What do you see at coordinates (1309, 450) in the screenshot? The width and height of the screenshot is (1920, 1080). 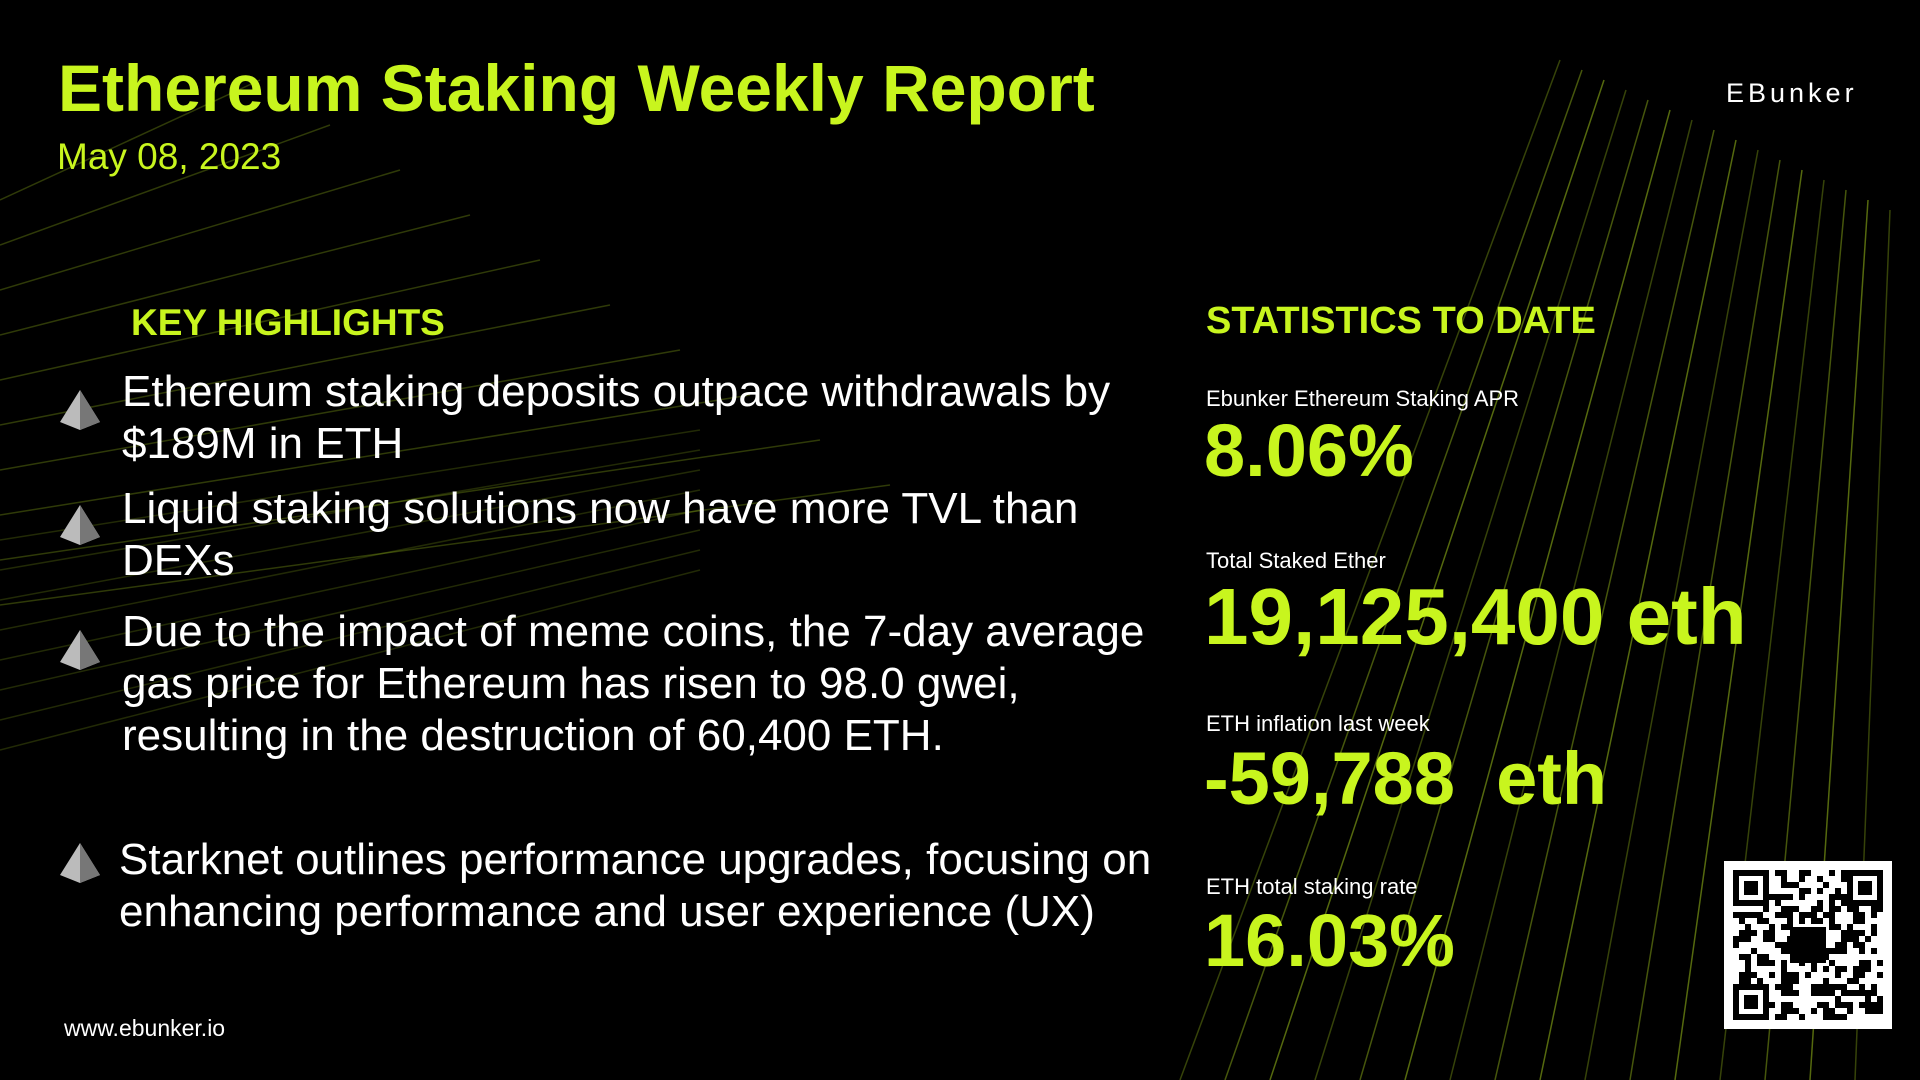 I see `stat-value: 8.06%` at bounding box center [1309, 450].